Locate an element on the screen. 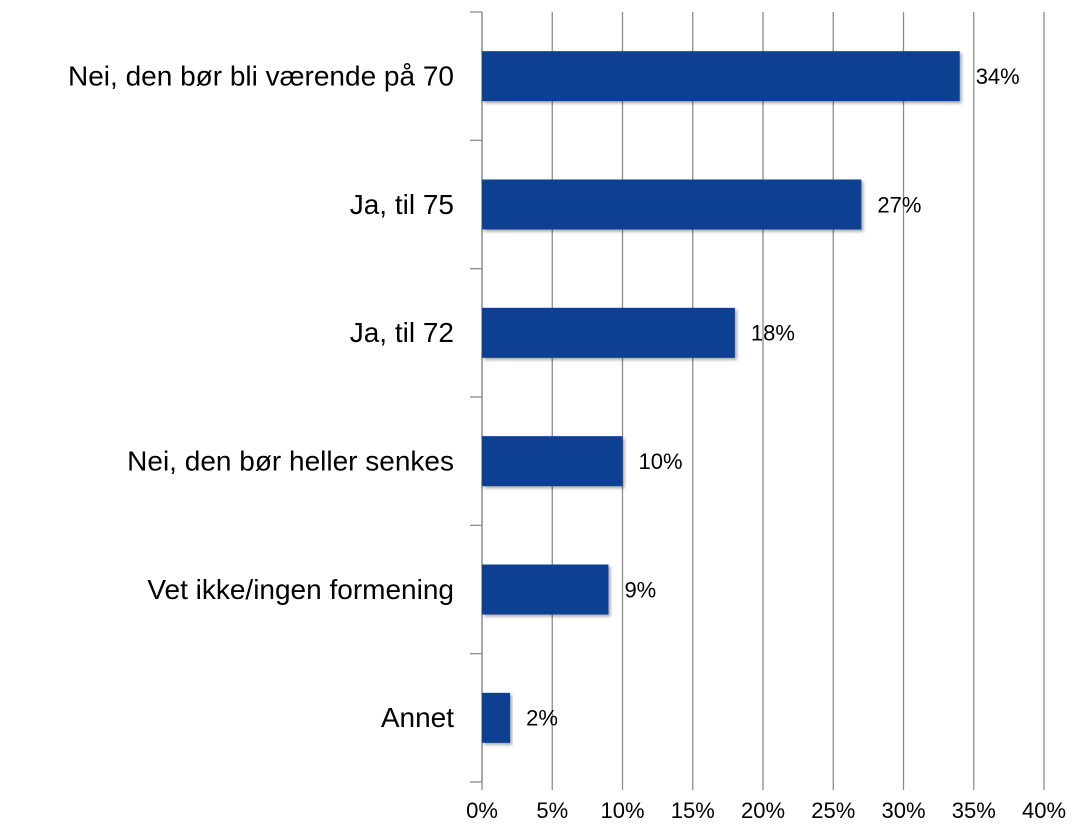  value-label: 10% is located at coordinates (661, 461).